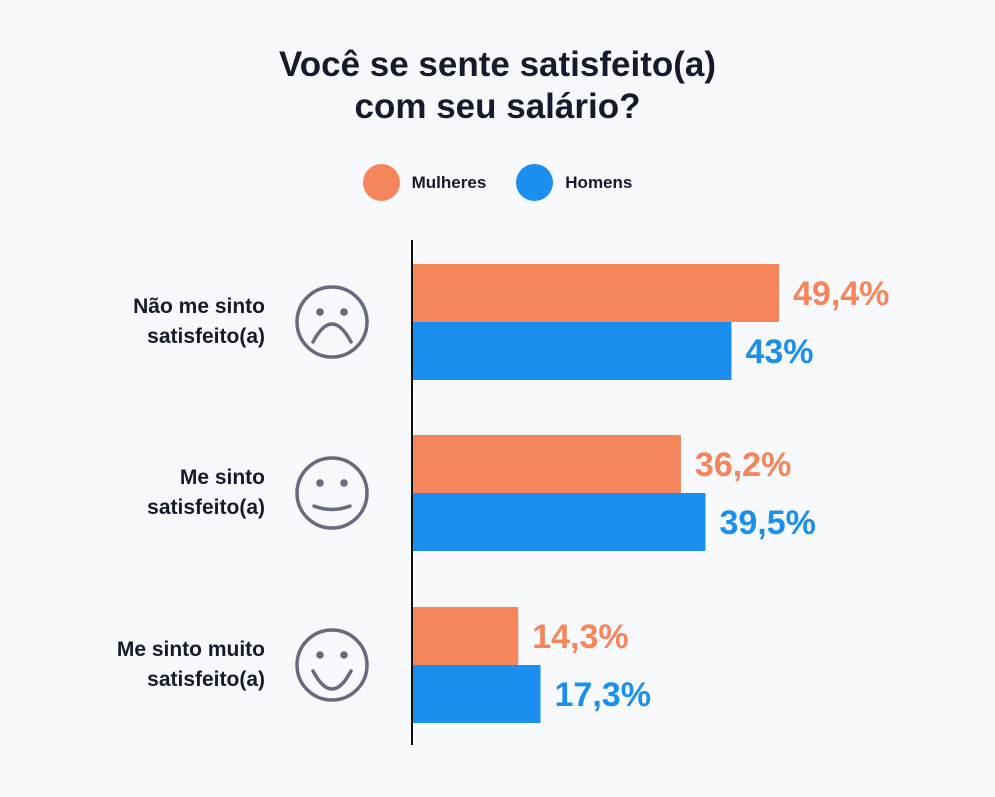  Describe the element at coordinates (199, 322) in the screenshot. I see `category-label: Não me sinto satisfeito(a)` at that location.